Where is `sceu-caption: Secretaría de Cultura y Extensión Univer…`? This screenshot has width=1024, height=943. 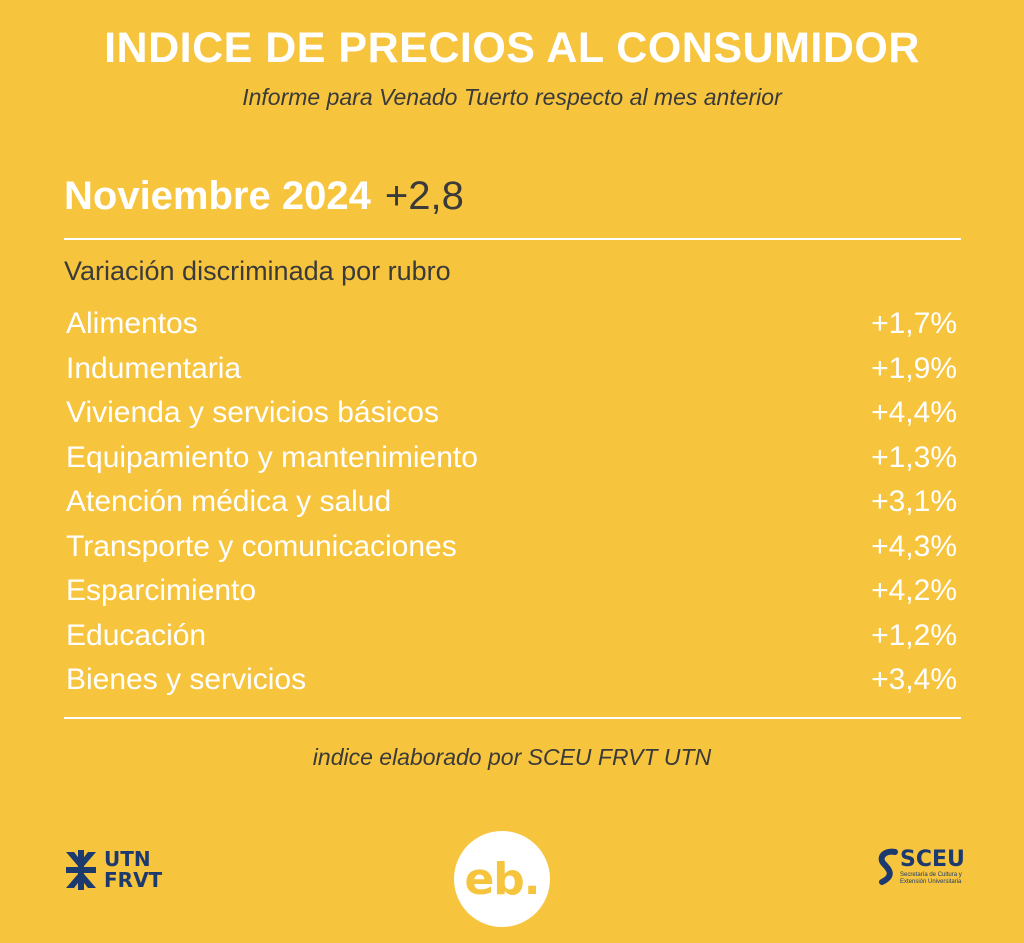
sceu-caption: Secretaría de Cultura y Extensión Univer… is located at coordinates (931, 878).